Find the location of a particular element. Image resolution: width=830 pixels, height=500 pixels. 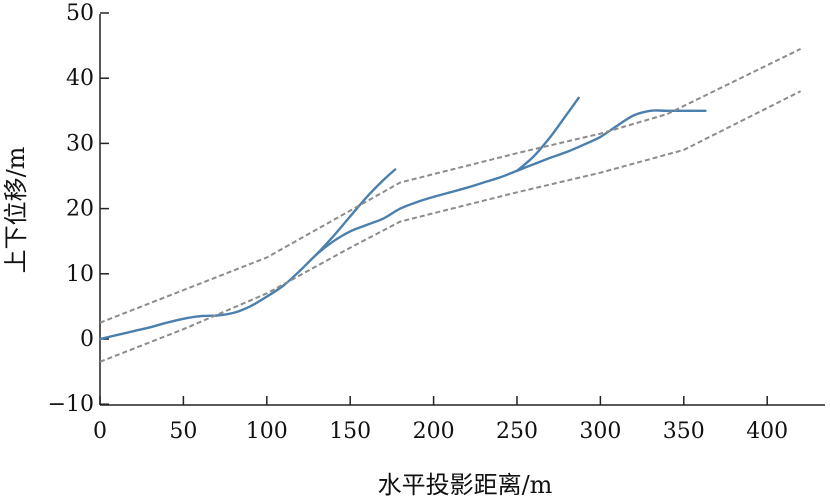

y-tick-label: 30 is located at coordinates (80, 143).